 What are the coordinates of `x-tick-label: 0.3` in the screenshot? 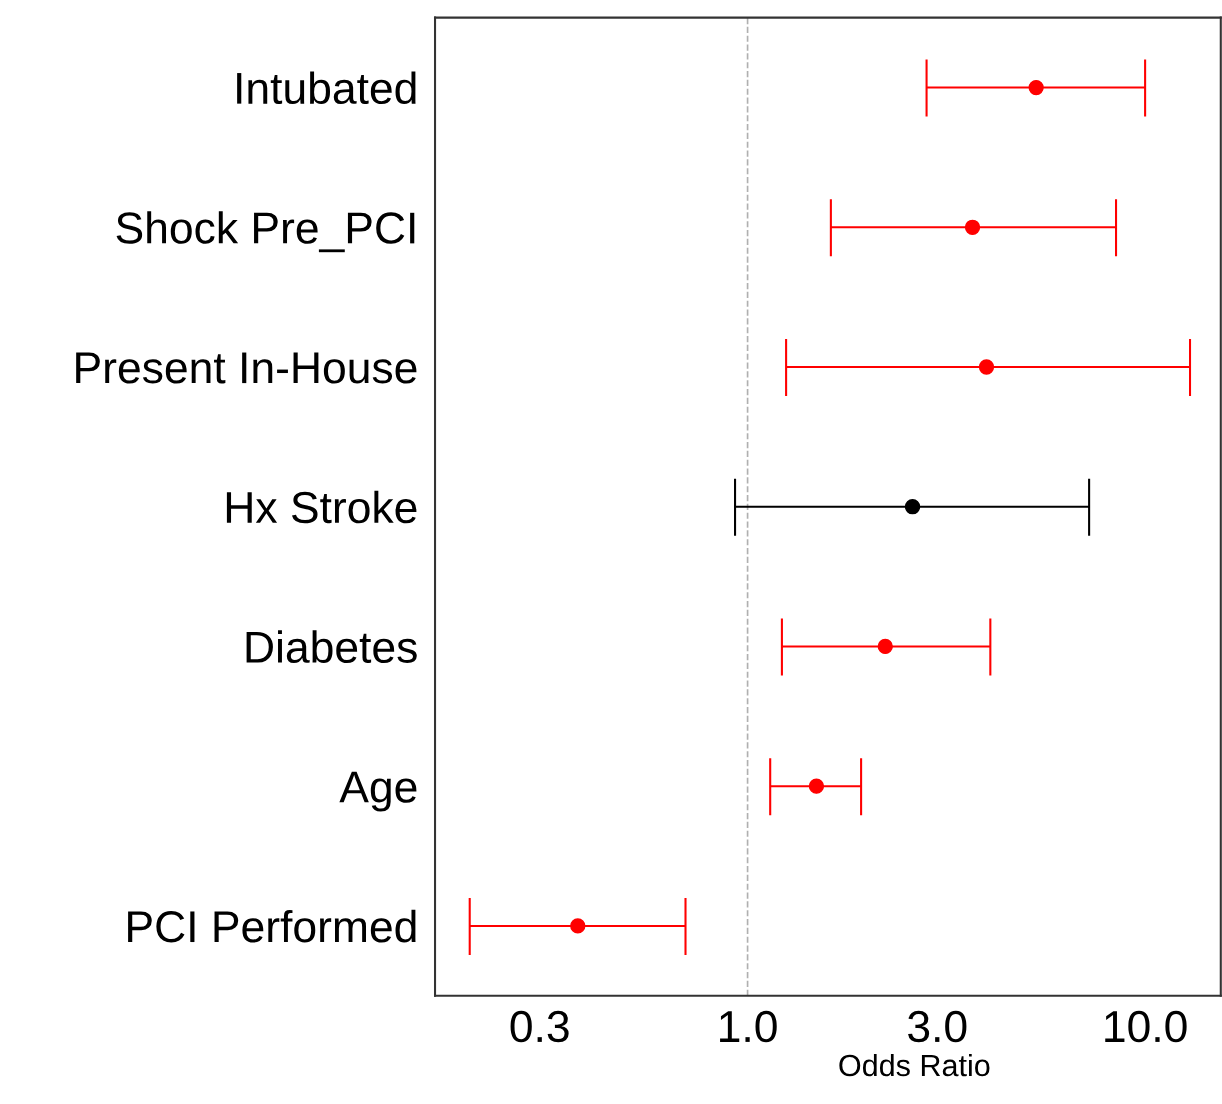 It's located at (539, 1026).